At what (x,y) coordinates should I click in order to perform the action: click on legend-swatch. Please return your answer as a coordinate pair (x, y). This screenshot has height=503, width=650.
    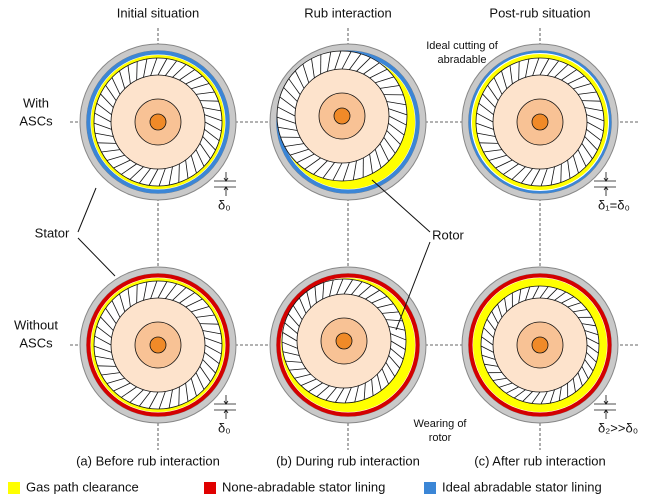
    Looking at the image, I should click on (210, 488).